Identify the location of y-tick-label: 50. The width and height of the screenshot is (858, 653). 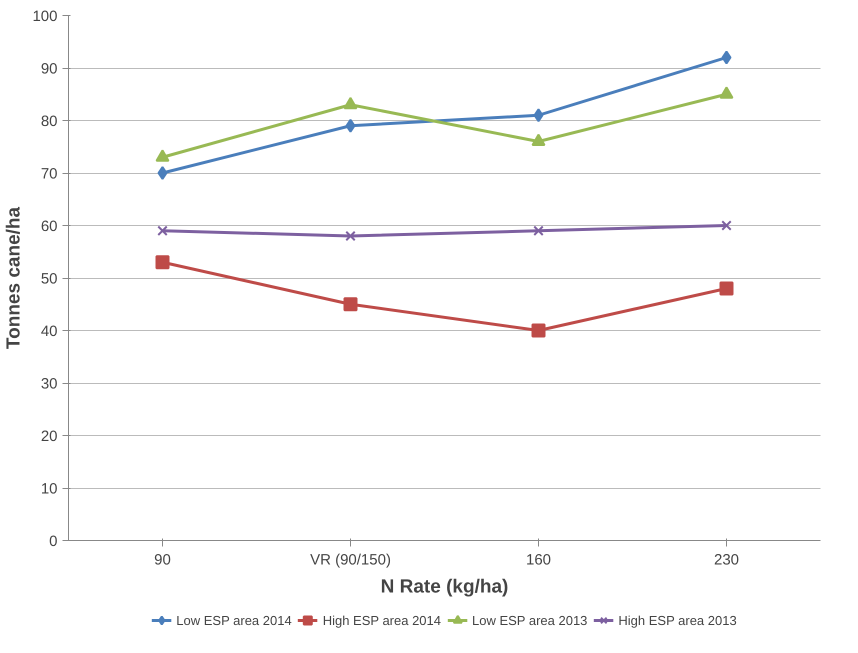
(49, 279).